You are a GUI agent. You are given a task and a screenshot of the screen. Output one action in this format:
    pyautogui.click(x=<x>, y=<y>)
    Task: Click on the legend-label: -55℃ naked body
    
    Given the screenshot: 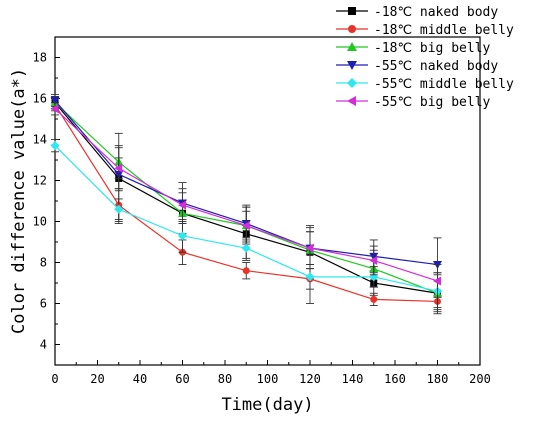 What is the action you would take?
    pyautogui.click(x=436, y=66)
    